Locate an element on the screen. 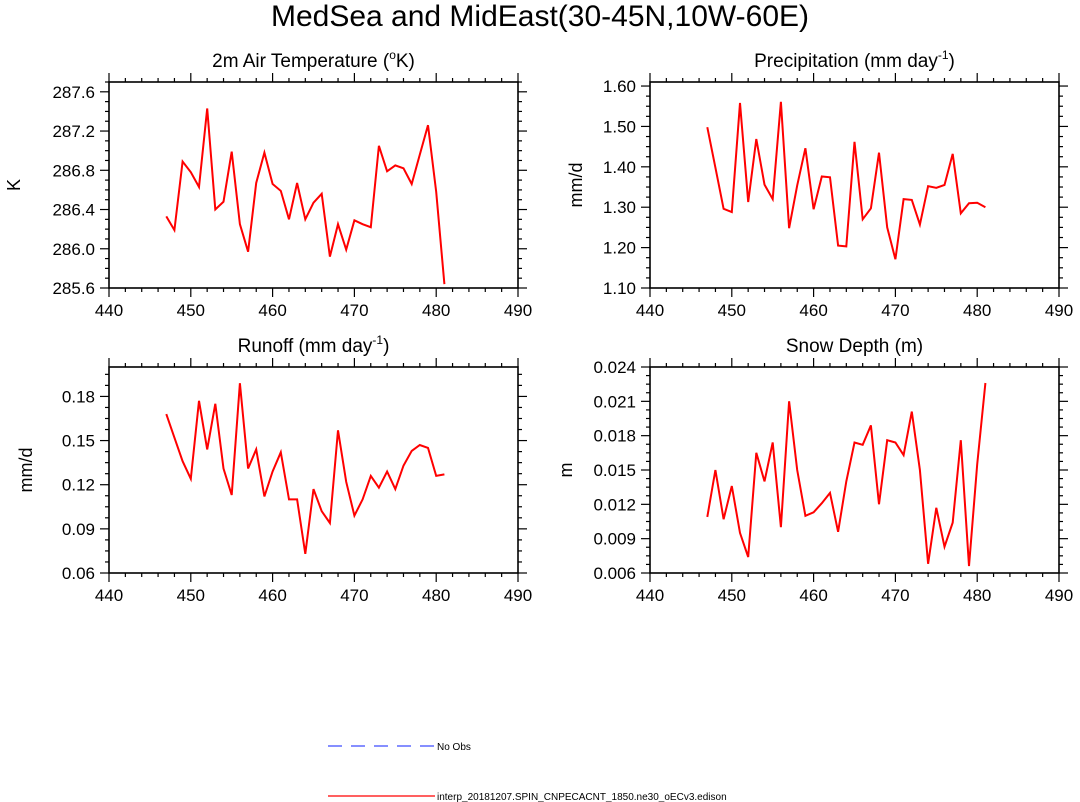  y-tick-label: 0.024 is located at coordinates (614, 367).